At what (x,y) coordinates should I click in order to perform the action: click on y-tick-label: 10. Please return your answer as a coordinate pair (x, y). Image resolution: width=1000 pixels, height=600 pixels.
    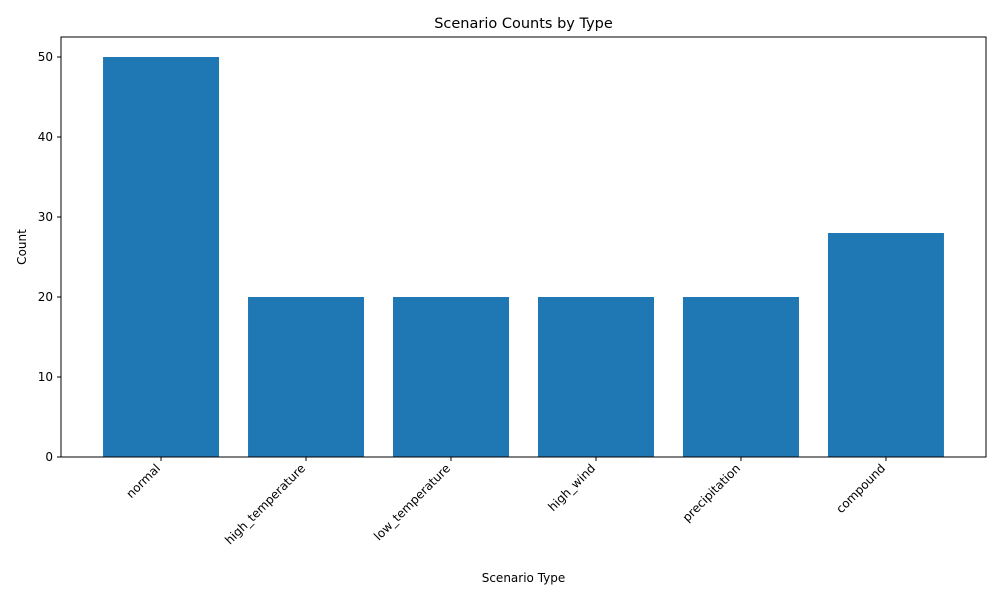
    Looking at the image, I should click on (45, 377).